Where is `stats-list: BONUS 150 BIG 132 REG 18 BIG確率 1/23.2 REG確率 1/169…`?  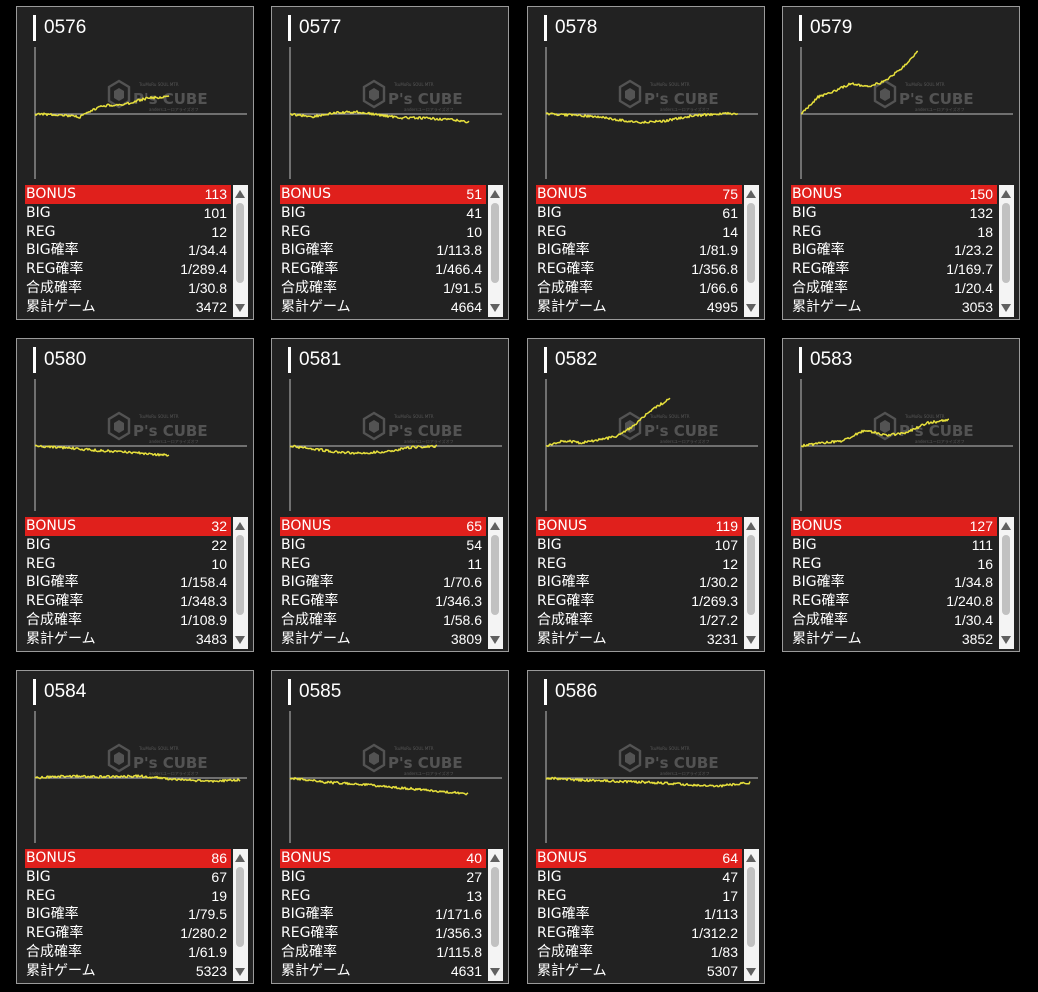 stats-list: BONUS 150 BIG 132 REG 18 BIG確率 1/23.2 REG確率 1/169… is located at coordinates (894, 251).